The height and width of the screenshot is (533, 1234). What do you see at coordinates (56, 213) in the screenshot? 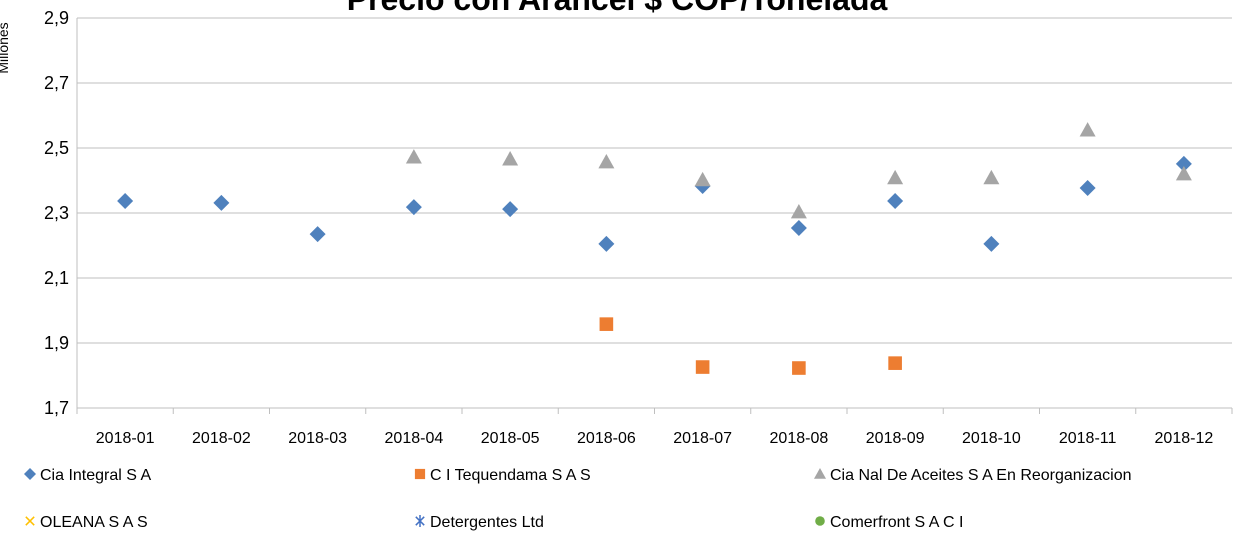
I see `y-tick-label: 2,3` at bounding box center [56, 213].